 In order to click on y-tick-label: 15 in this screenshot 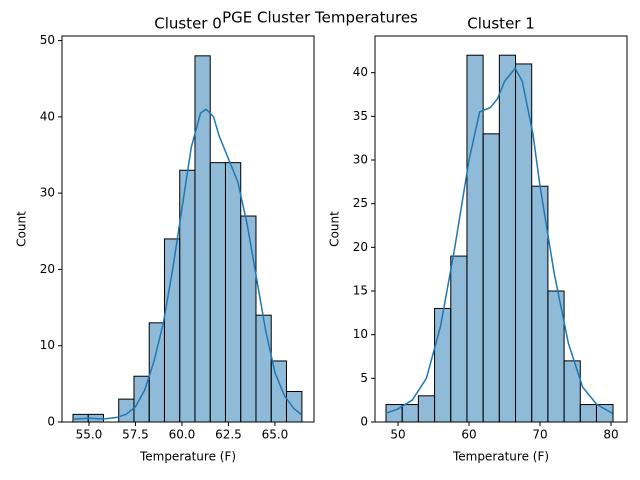, I will do `click(360, 291)`.